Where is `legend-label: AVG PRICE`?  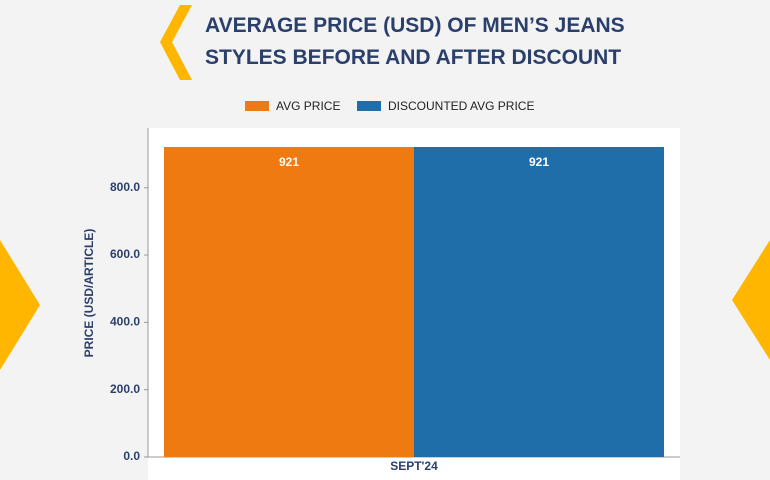 legend-label: AVG PRICE is located at coordinates (308, 106).